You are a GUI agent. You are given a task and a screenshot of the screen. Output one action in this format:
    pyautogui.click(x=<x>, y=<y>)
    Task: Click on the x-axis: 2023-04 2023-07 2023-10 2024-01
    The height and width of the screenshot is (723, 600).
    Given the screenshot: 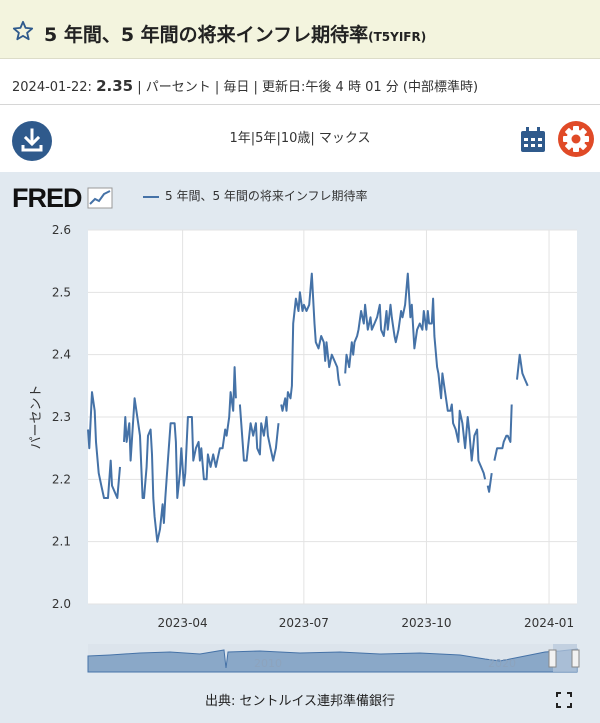 What is the action you would take?
    pyautogui.click(x=366, y=623)
    